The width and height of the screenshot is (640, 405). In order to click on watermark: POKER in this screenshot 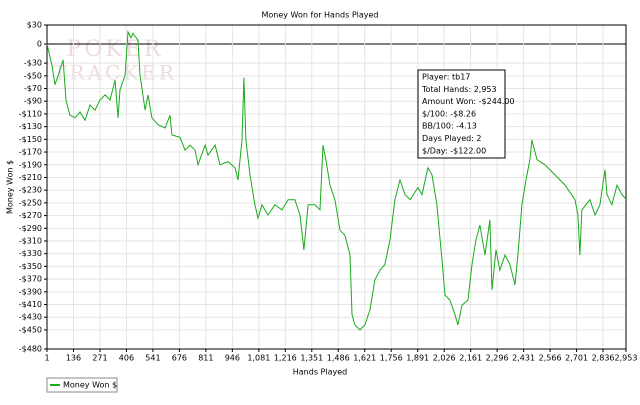, I will do `click(115, 49)`.